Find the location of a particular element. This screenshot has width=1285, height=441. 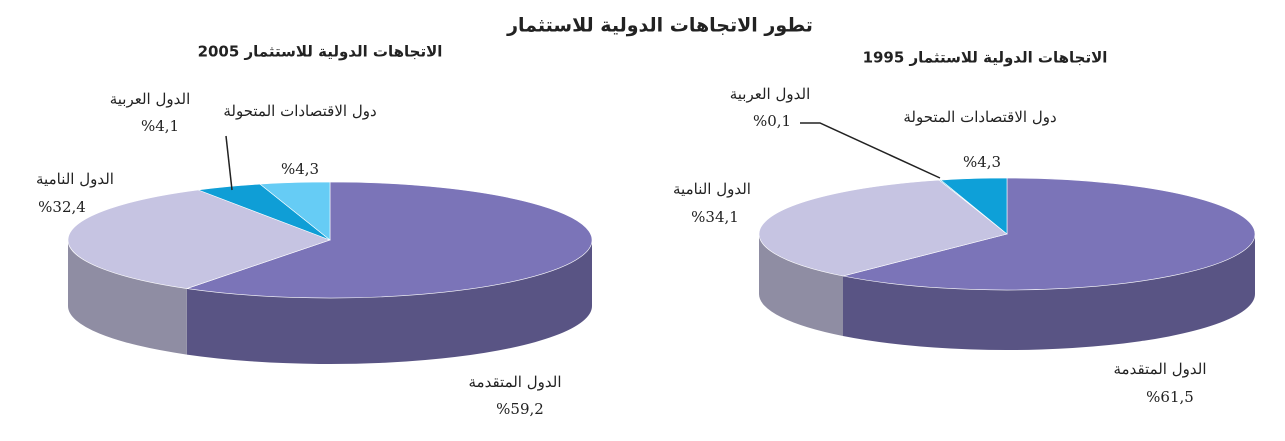

value-label: %0,1 is located at coordinates (772, 121).